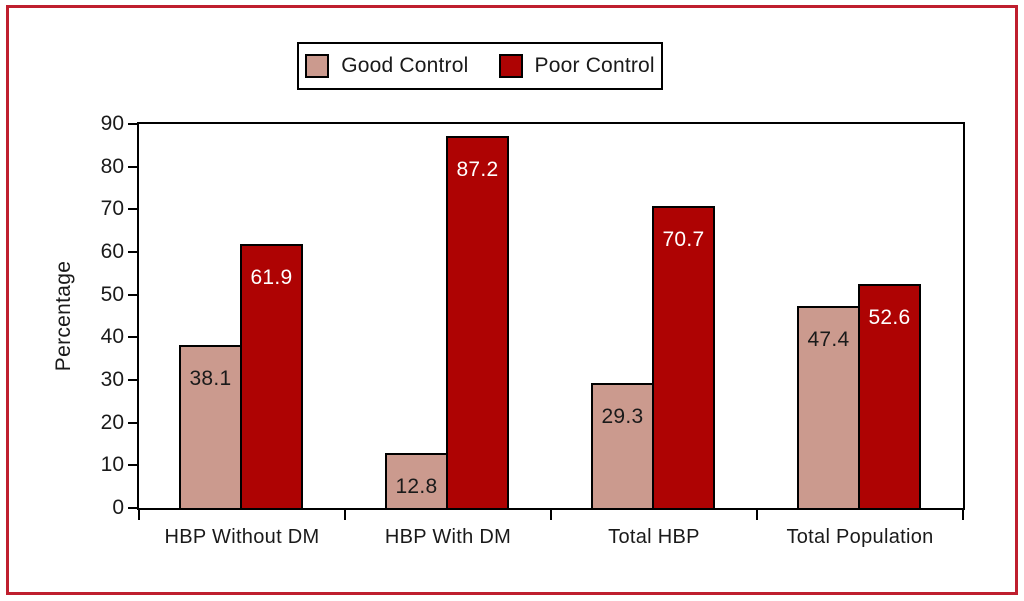 This screenshot has width=1024, height=601. Describe the element at coordinates (405, 65) in the screenshot. I see `legend-item-label: Good Control` at that location.